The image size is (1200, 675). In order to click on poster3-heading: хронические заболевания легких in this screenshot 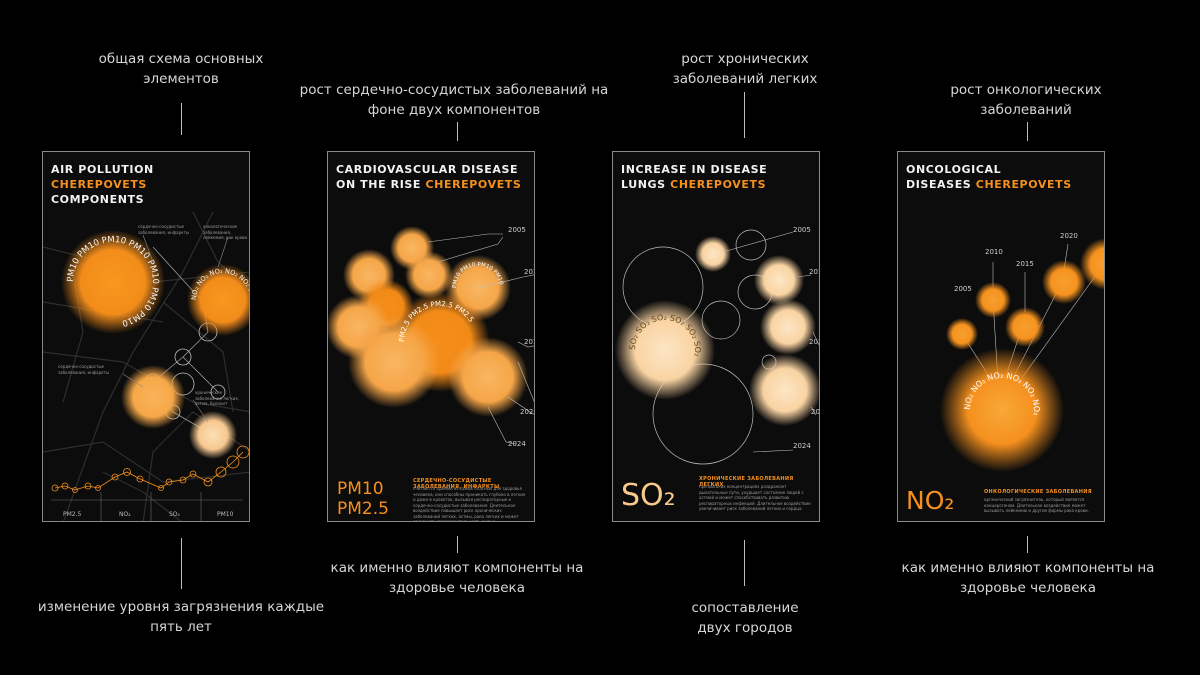, I will do `click(746, 482)`.